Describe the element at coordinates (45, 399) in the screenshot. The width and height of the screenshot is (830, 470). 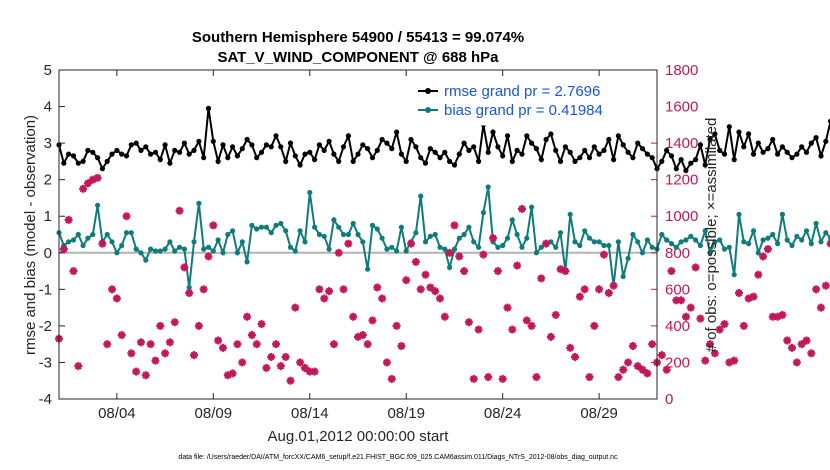
I see `y-left-tick-label-0: -4` at that location.